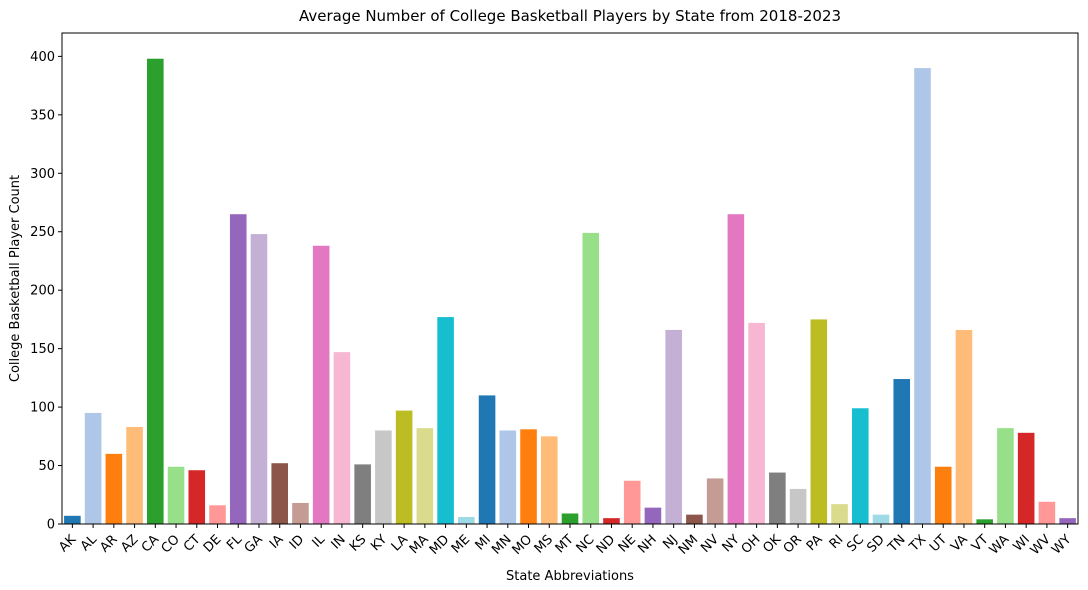 Image resolution: width=1088 pixels, height=590 pixels. I want to click on x-tick-label-ct: CT, so click(192, 543).